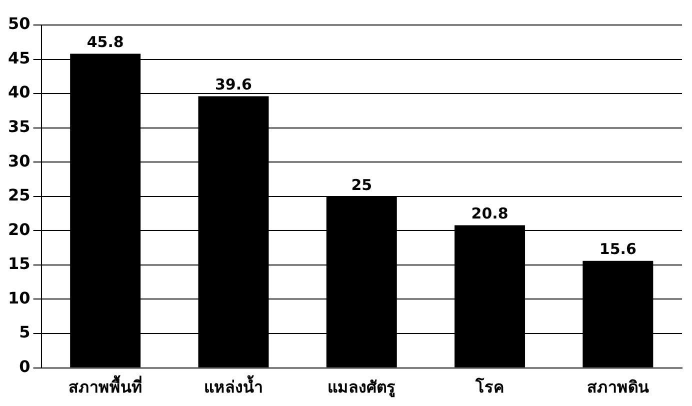 The height and width of the screenshot is (406, 692). What do you see at coordinates (19, 298) in the screenshot?
I see `y-tick-label: 10` at bounding box center [19, 298].